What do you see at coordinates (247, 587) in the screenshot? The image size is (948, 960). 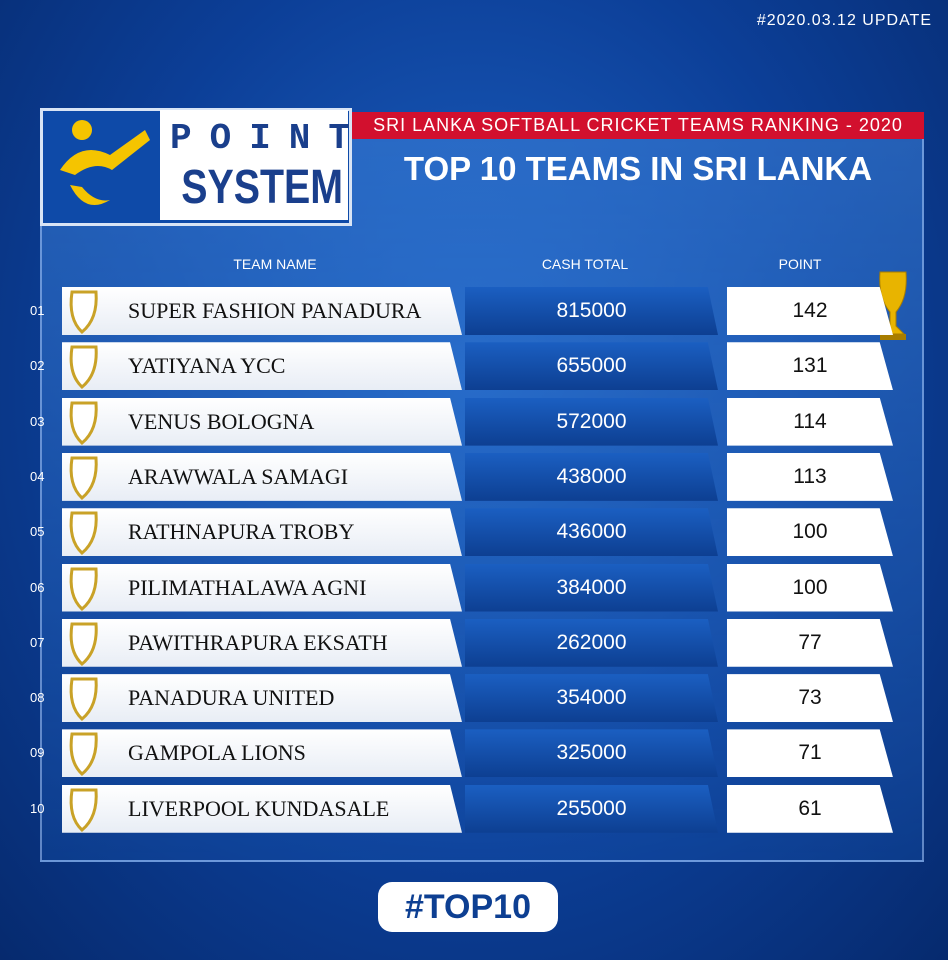 I see `team-name: PILIMATHALAWA AGNI` at bounding box center [247, 587].